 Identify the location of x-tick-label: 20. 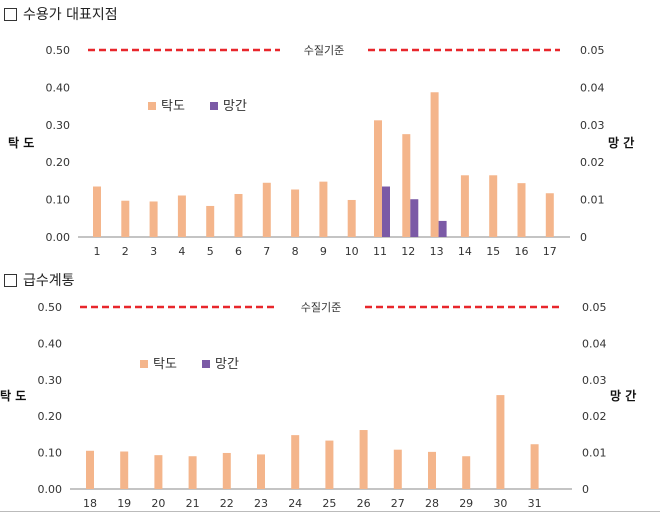
(158, 503).